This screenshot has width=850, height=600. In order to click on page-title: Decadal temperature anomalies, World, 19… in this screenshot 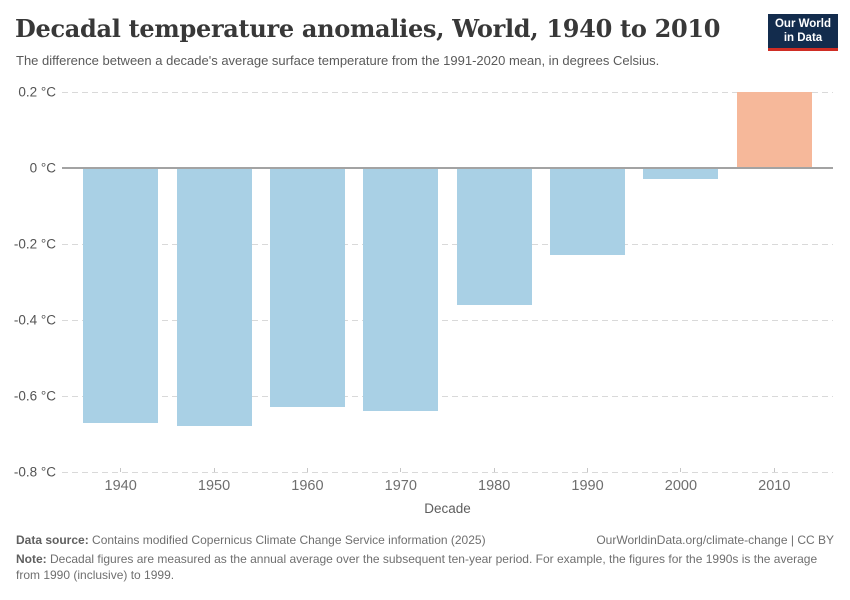, I will do `click(368, 28)`.